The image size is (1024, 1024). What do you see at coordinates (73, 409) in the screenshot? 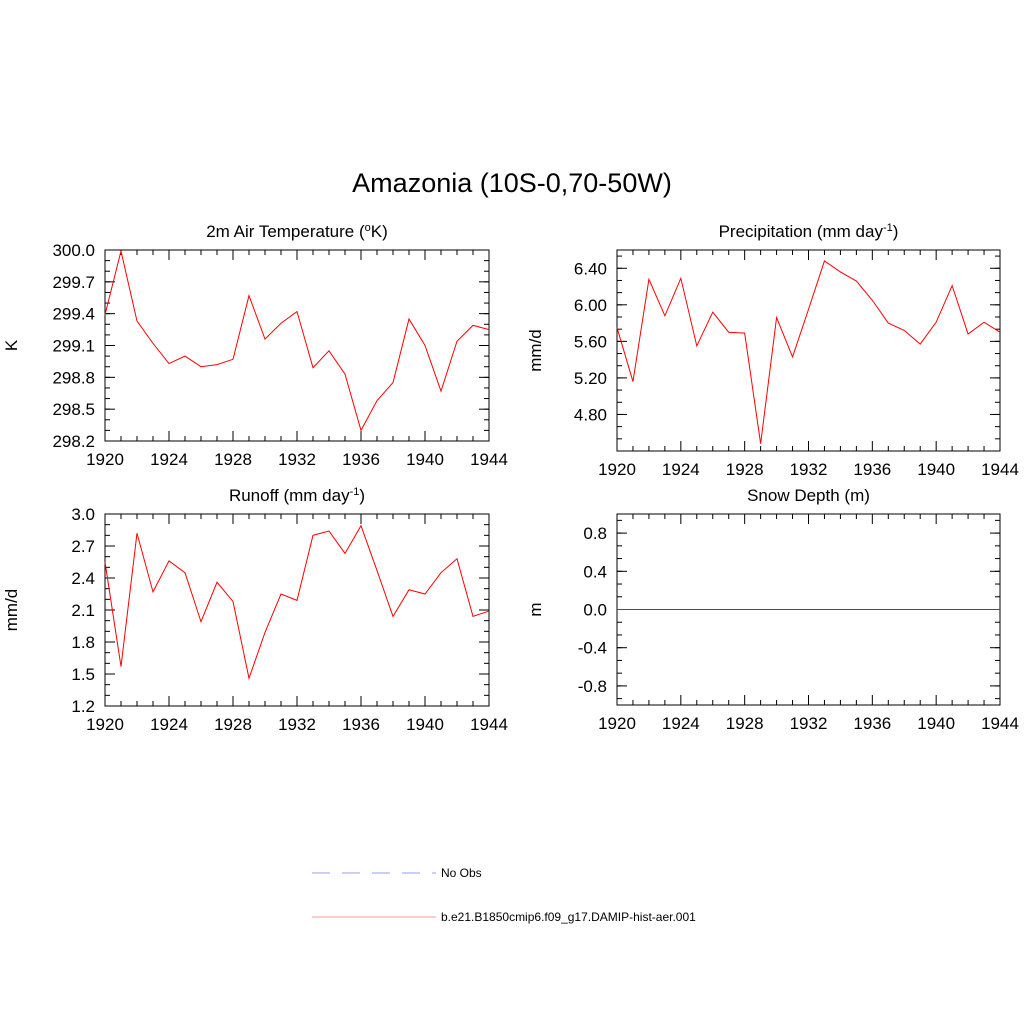
I see `temperature-y-tick-label: 298.5` at bounding box center [73, 409].